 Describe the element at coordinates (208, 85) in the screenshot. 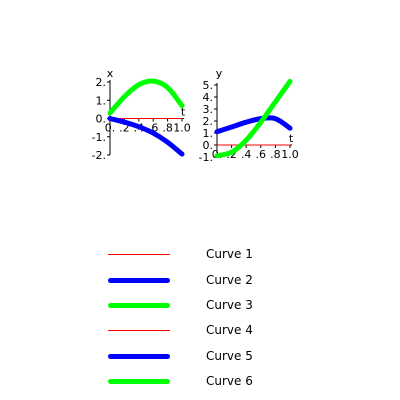

I see `y-tick-label: 5.` at that location.